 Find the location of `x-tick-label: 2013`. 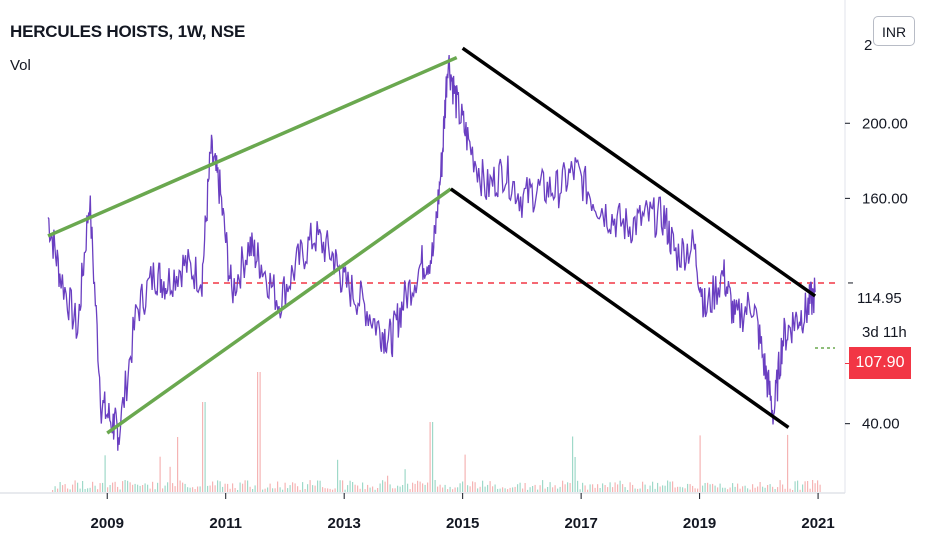

x-tick-label: 2013 is located at coordinates (343, 523).